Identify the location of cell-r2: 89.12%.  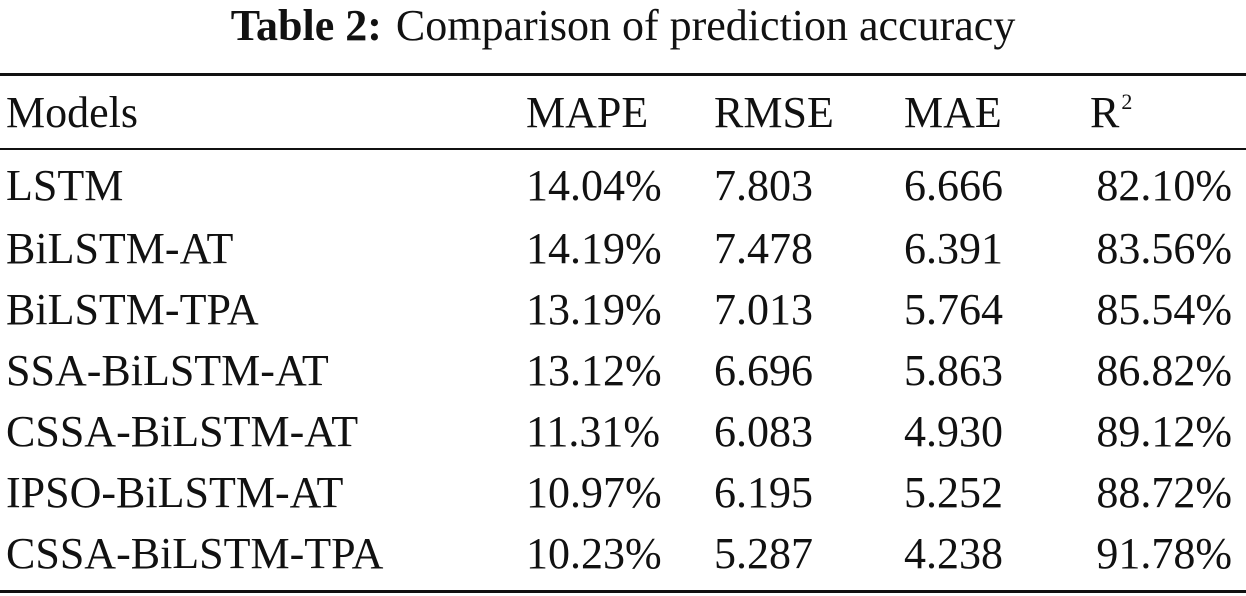
(1164, 431).